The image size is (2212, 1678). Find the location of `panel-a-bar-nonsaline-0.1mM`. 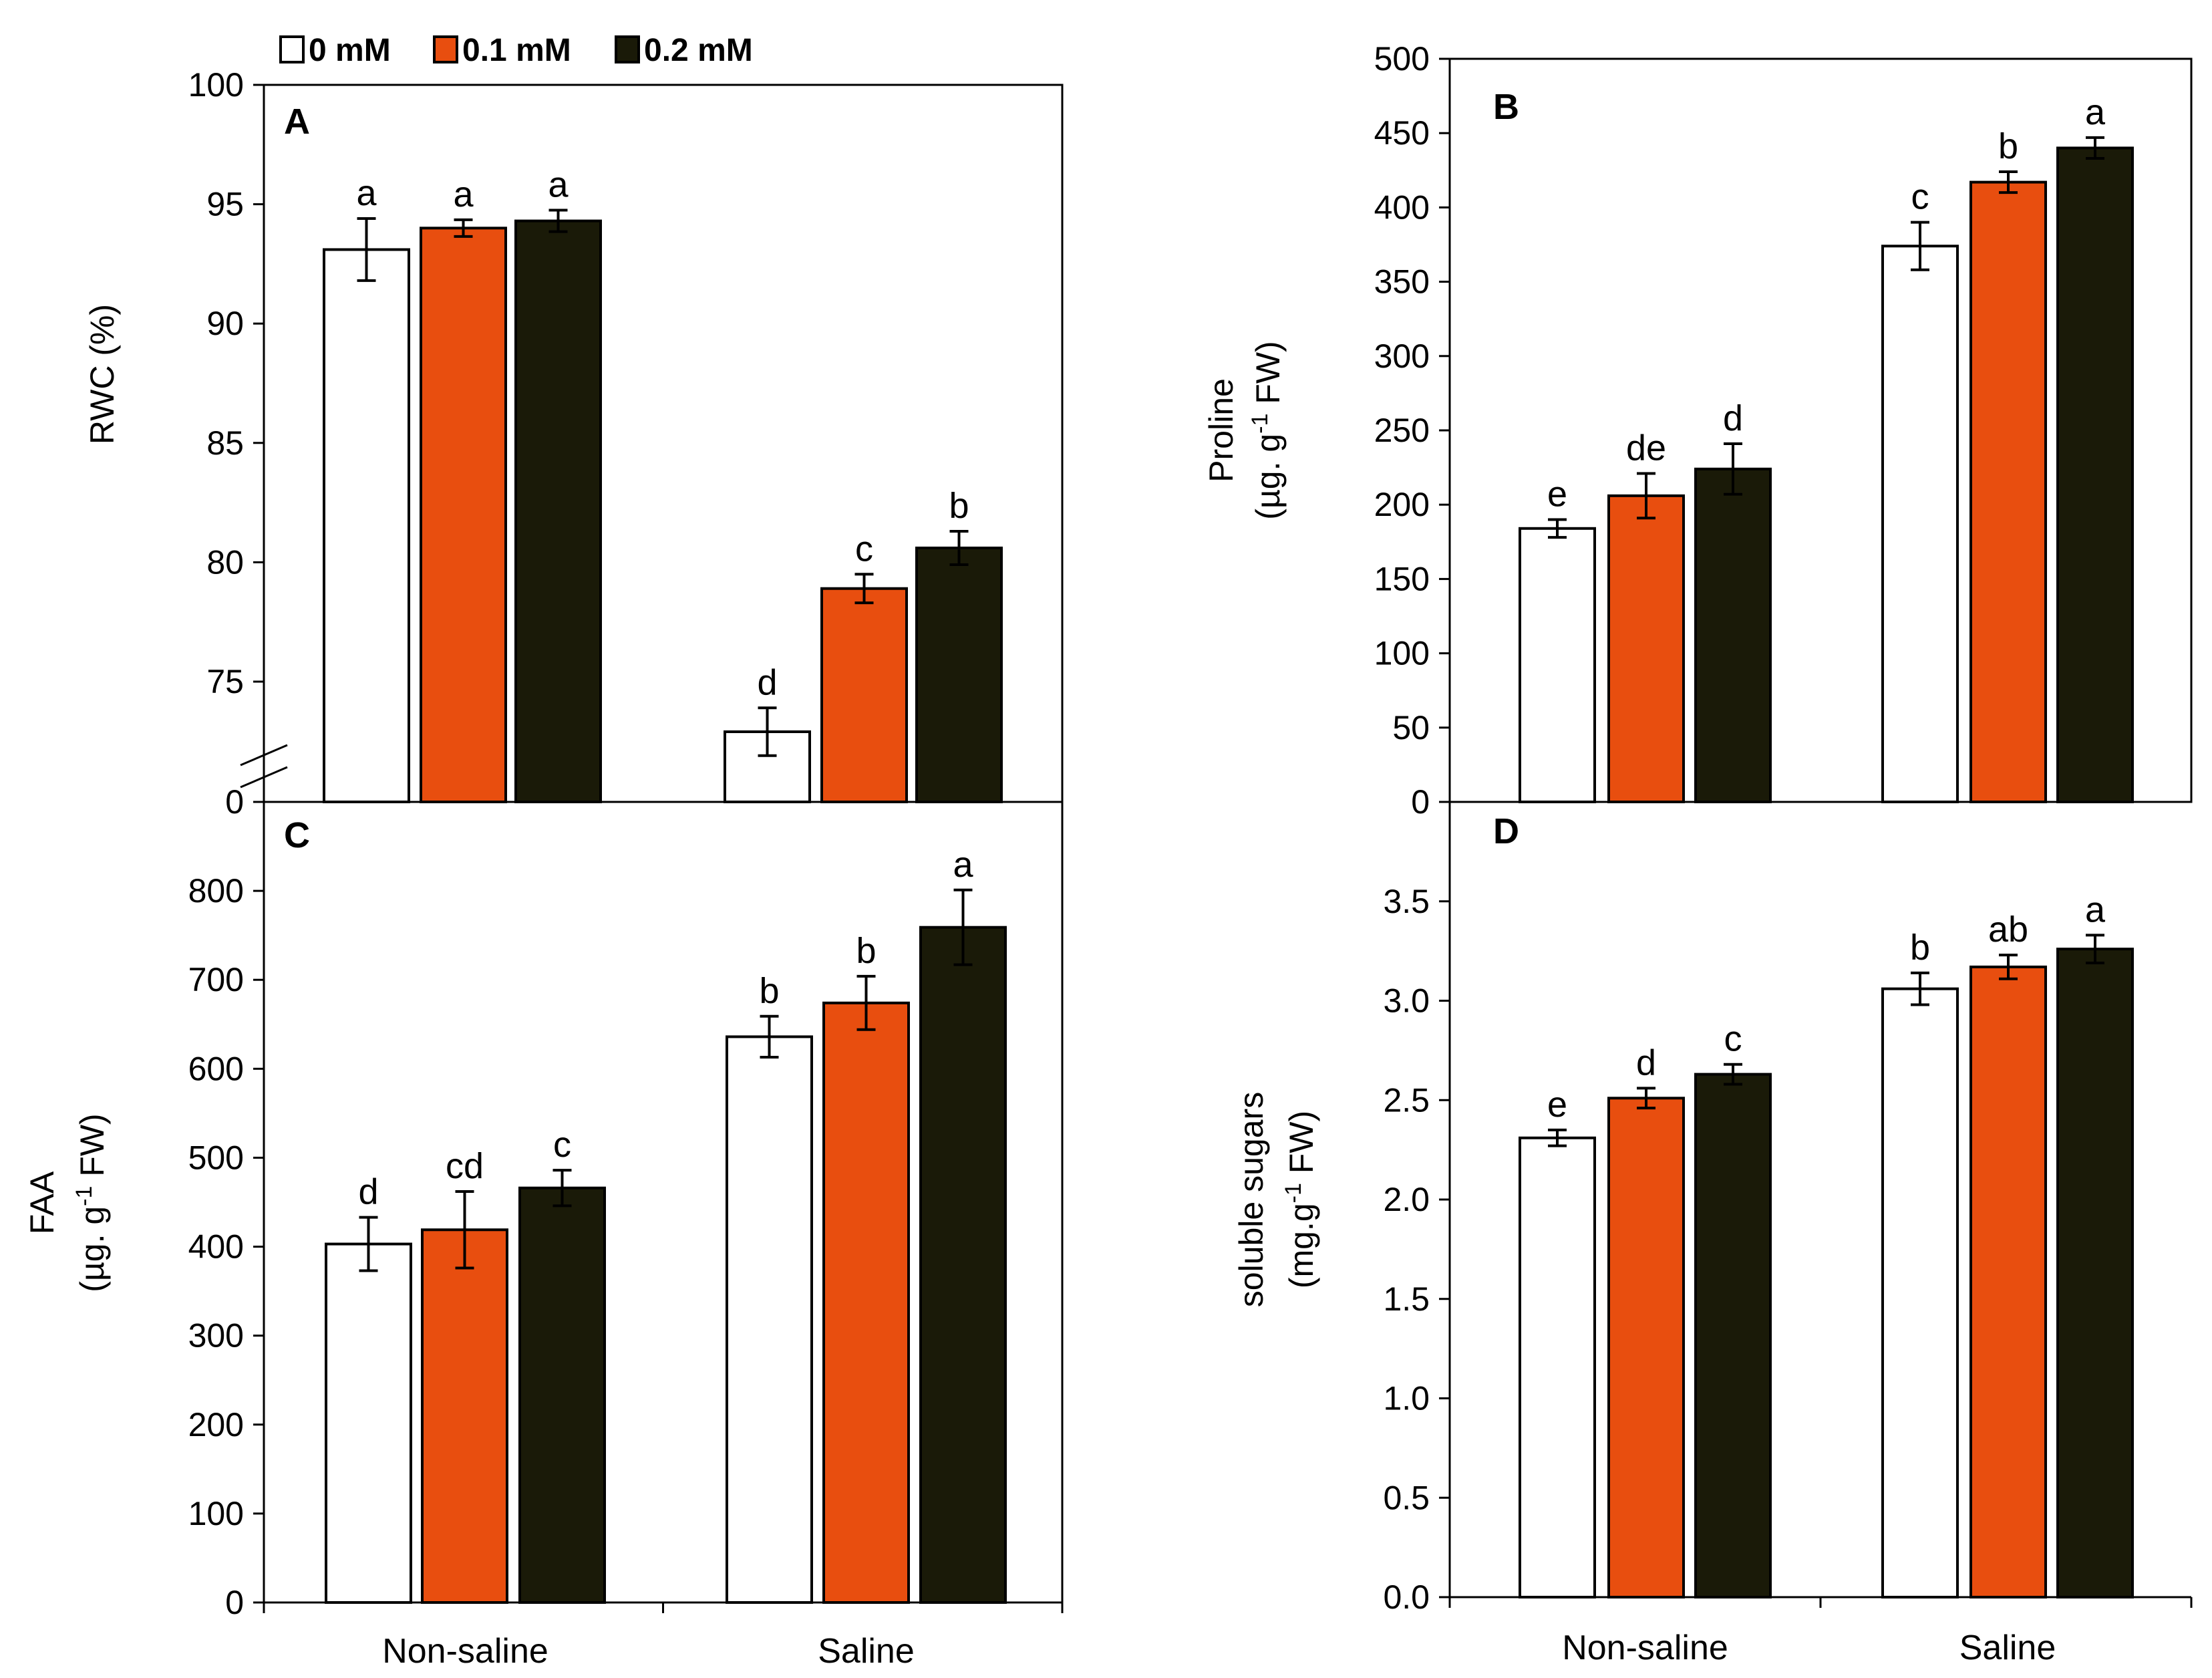

panel-a-bar-nonsaline-0.1mM is located at coordinates (463, 515).